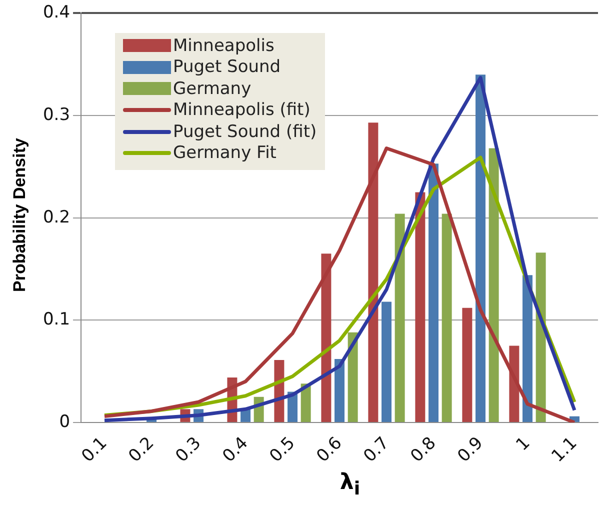 This screenshot has width=606, height=509. Describe the element at coordinates (95, 449) in the screenshot. I see `x-tick-label: 0.1` at that location.